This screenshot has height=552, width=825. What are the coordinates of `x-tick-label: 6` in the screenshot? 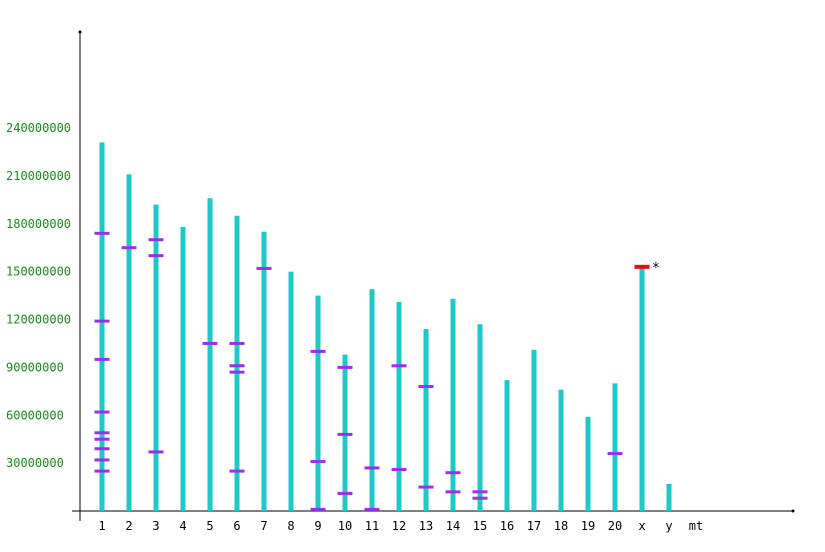 It's located at (236, 526).